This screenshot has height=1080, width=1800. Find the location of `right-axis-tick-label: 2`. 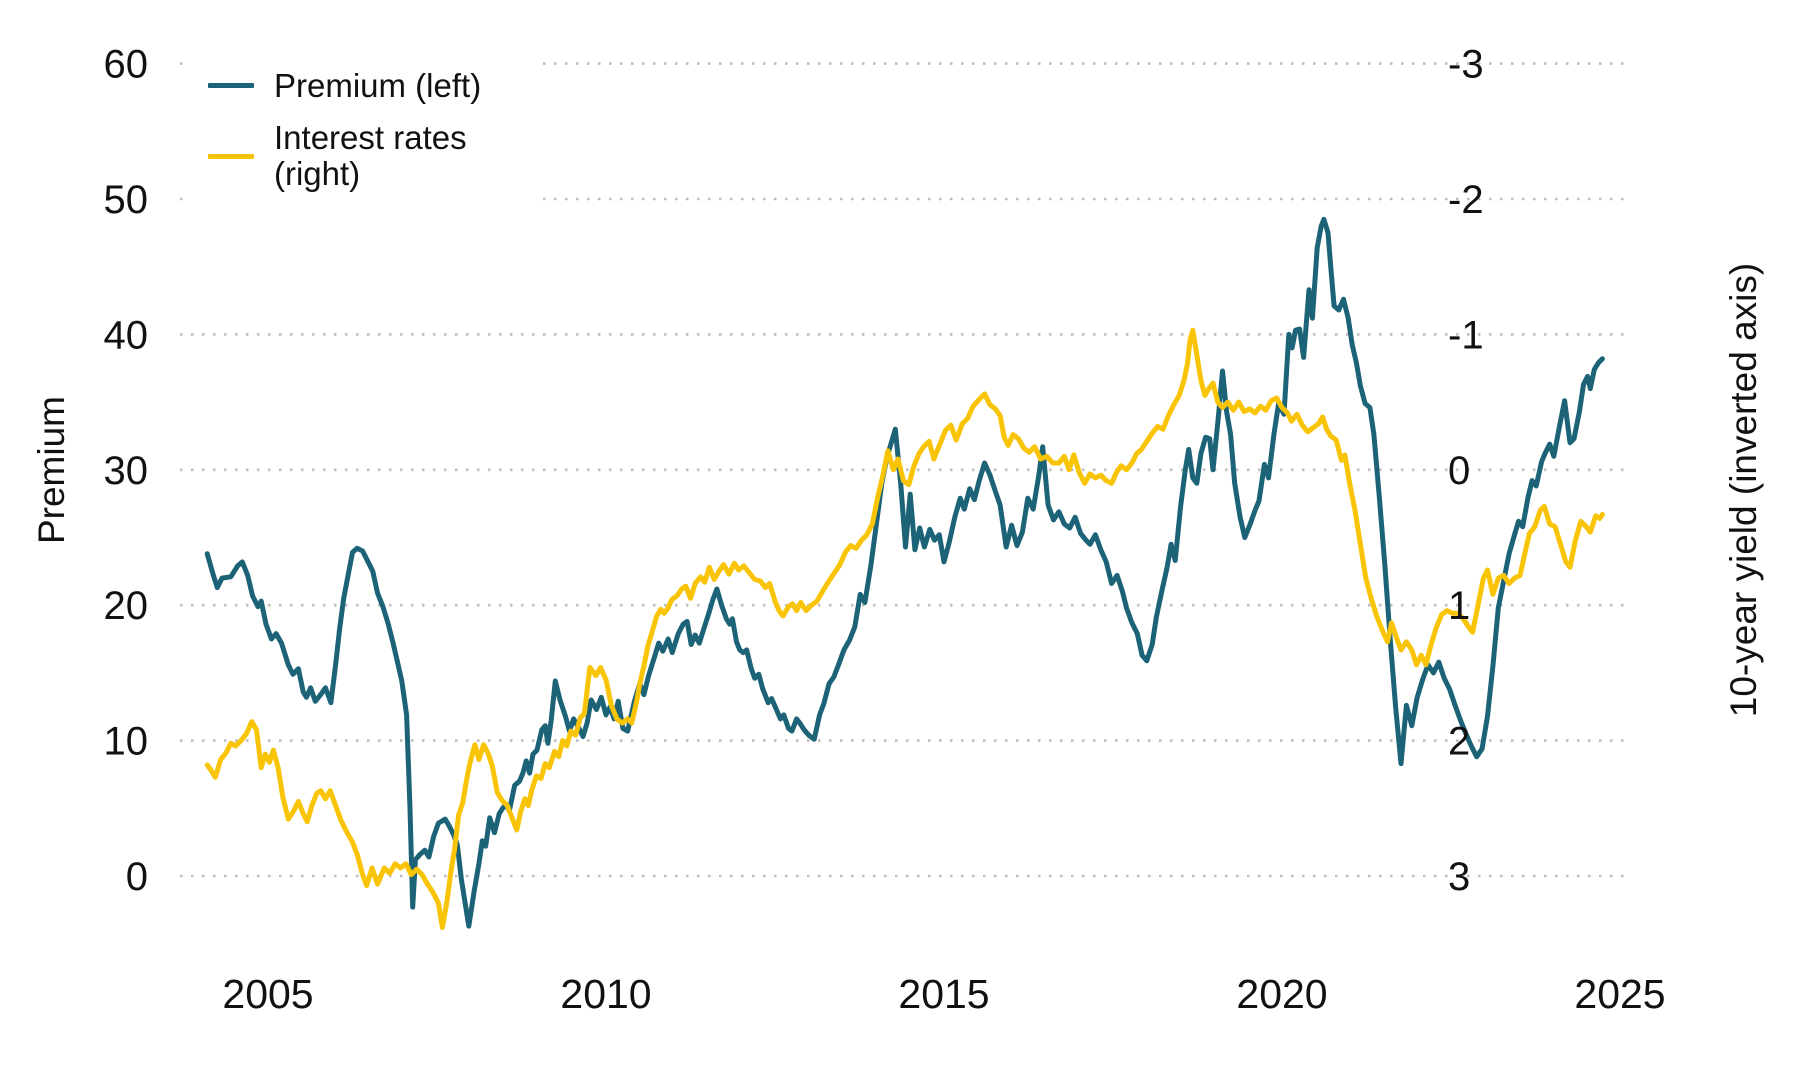

right-axis-tick-label: 2 is located at coordinates (1459, 742).